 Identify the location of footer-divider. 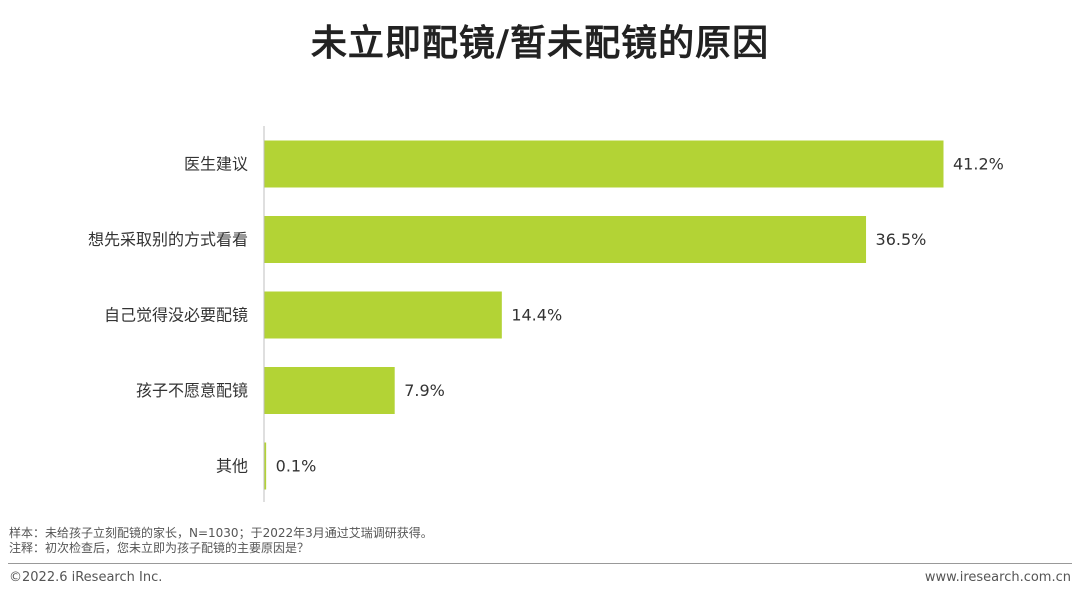
(540, 563).